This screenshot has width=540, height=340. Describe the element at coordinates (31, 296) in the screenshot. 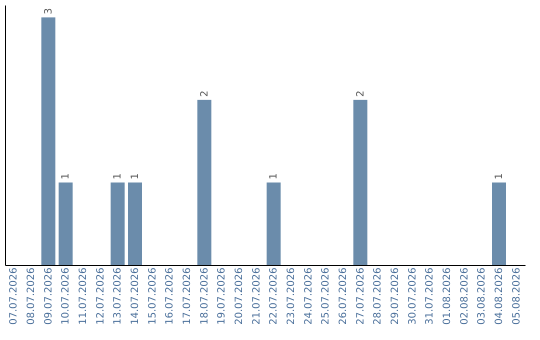

I see `x-tick-label: 08.07.2026` at that location.